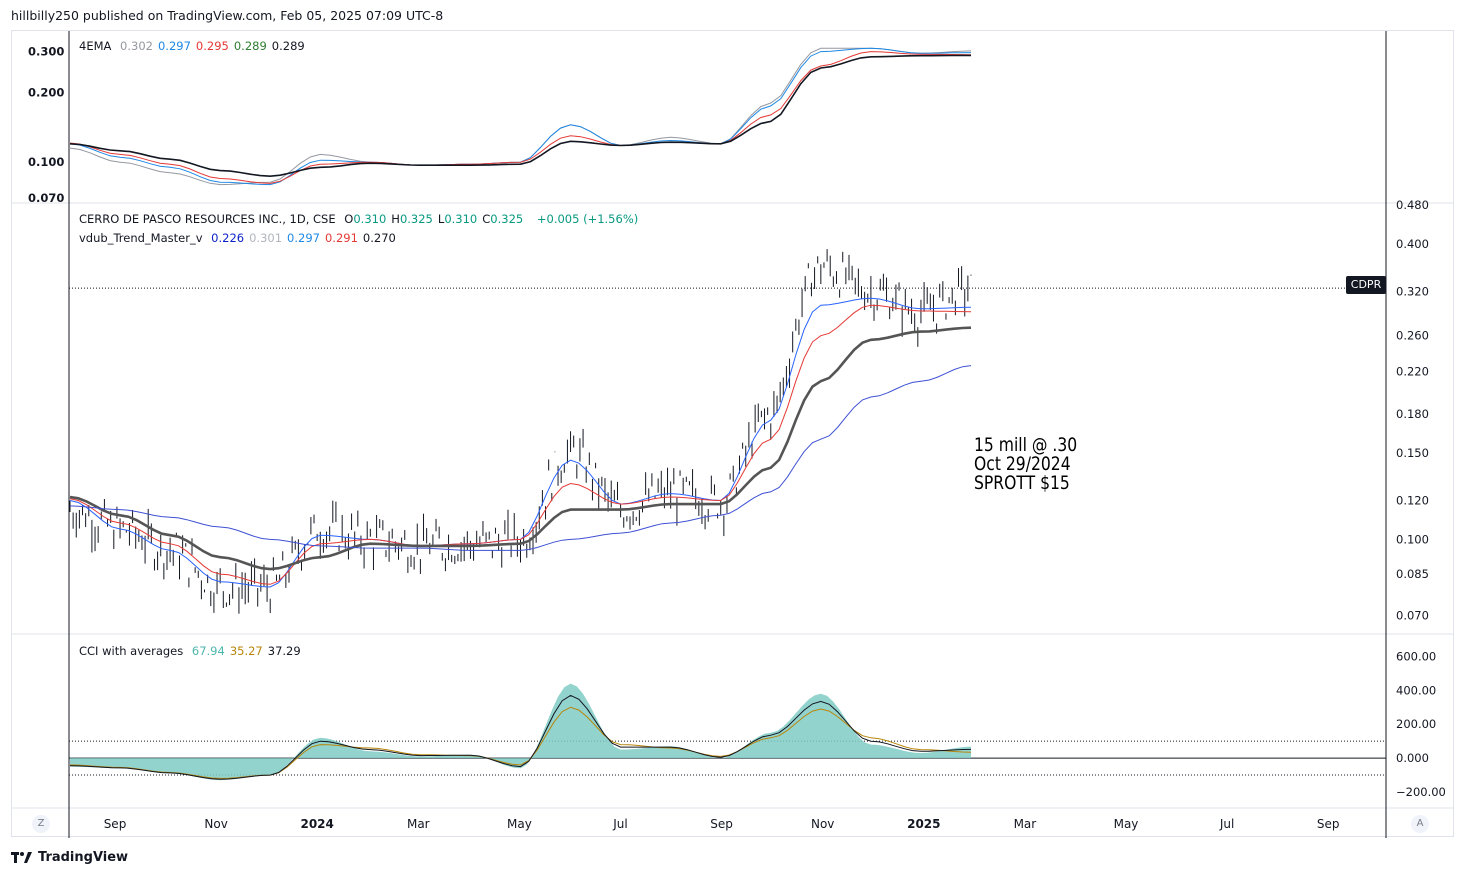  What do you see at coordinates (1126, 824) in the screenshot?
I see `x-axis-label-10: May` at bounding box center [1126, 824].